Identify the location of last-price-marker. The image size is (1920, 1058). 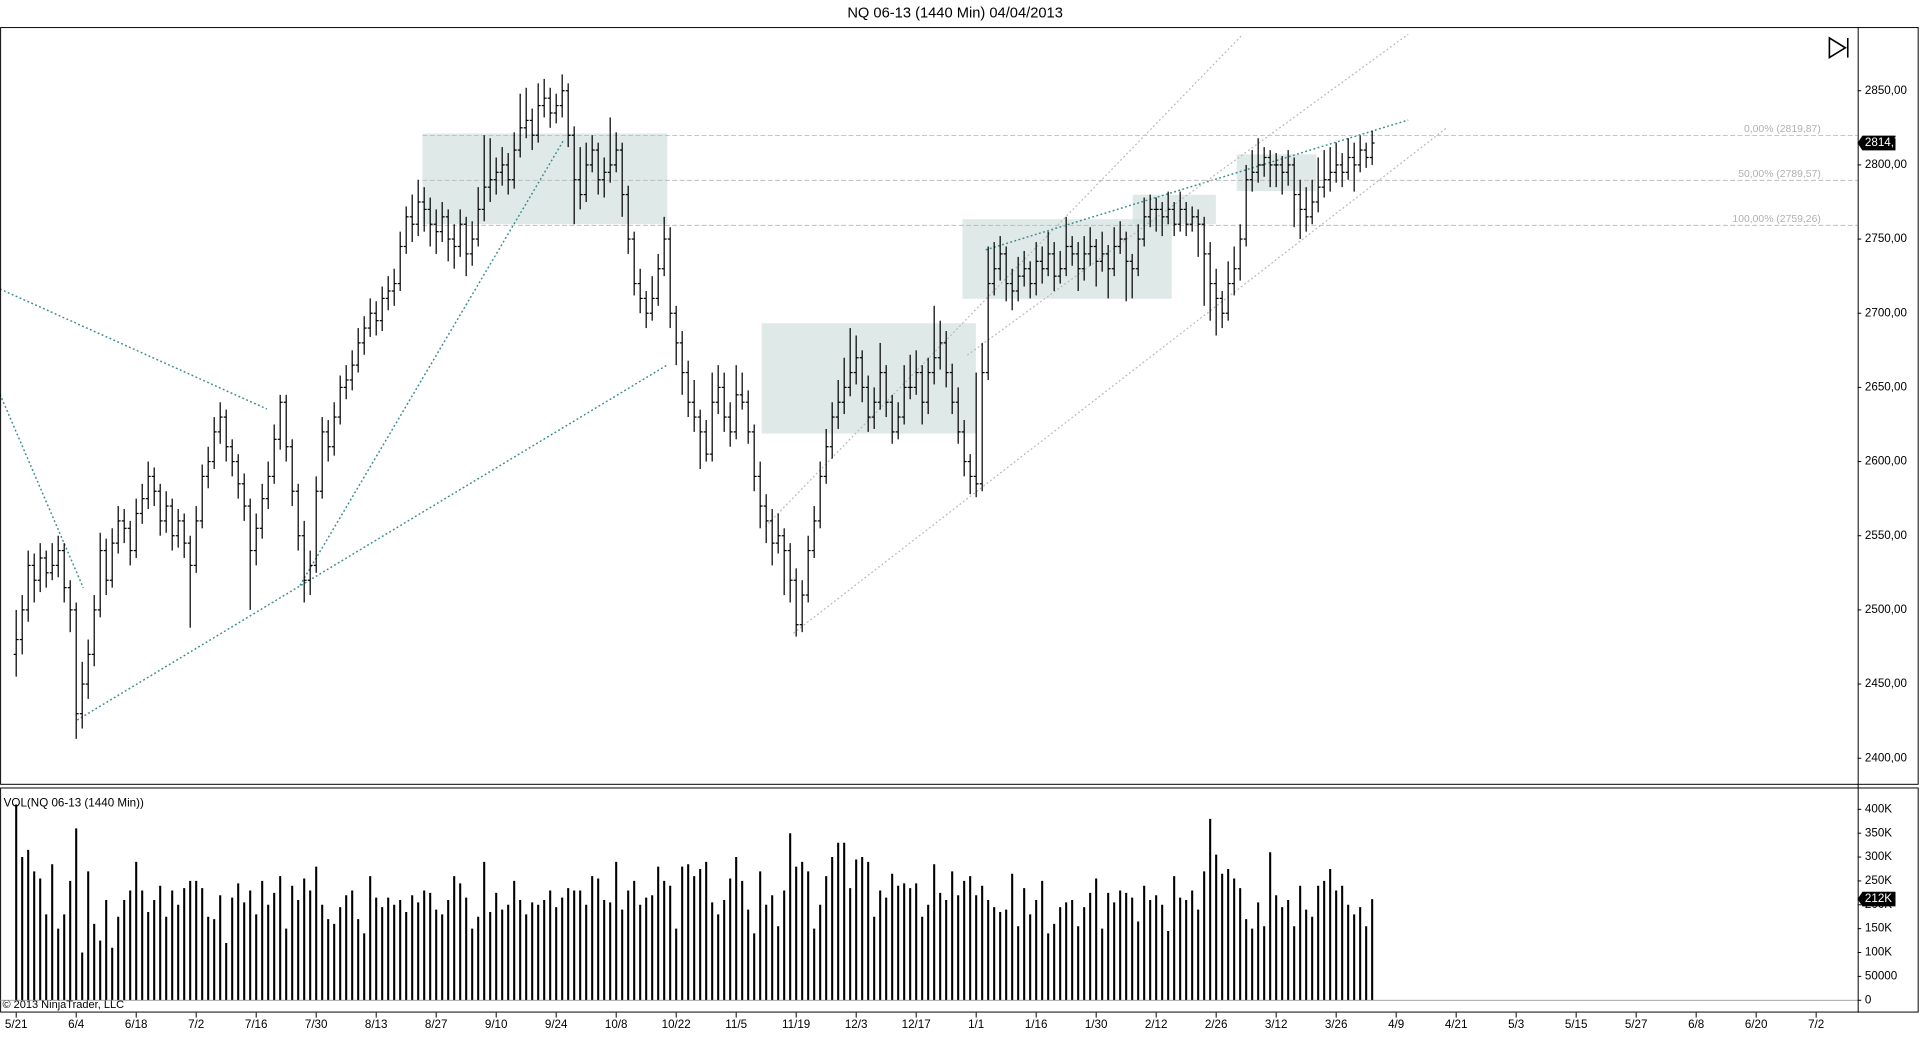
(1876, 143).